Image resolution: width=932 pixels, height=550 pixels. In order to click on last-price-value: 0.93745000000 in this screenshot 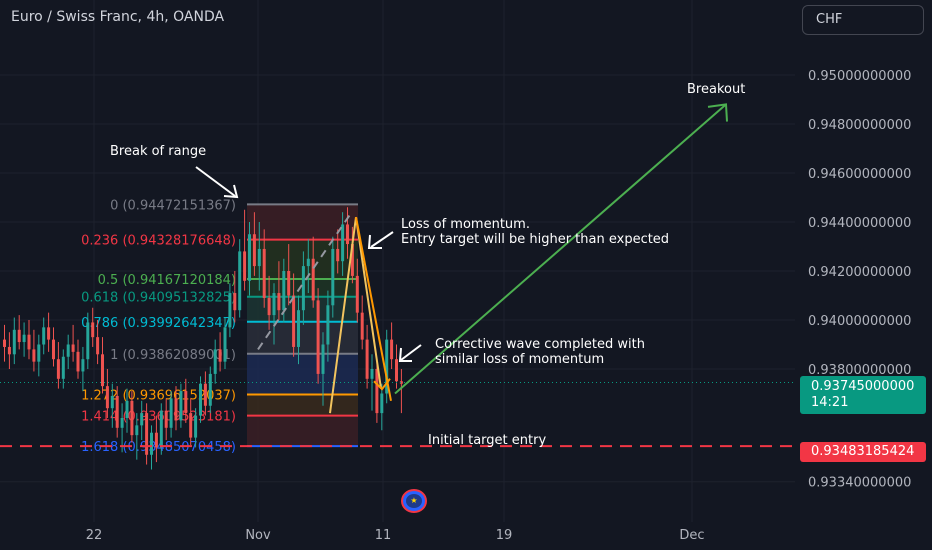, I will do `click(863, 386)`.